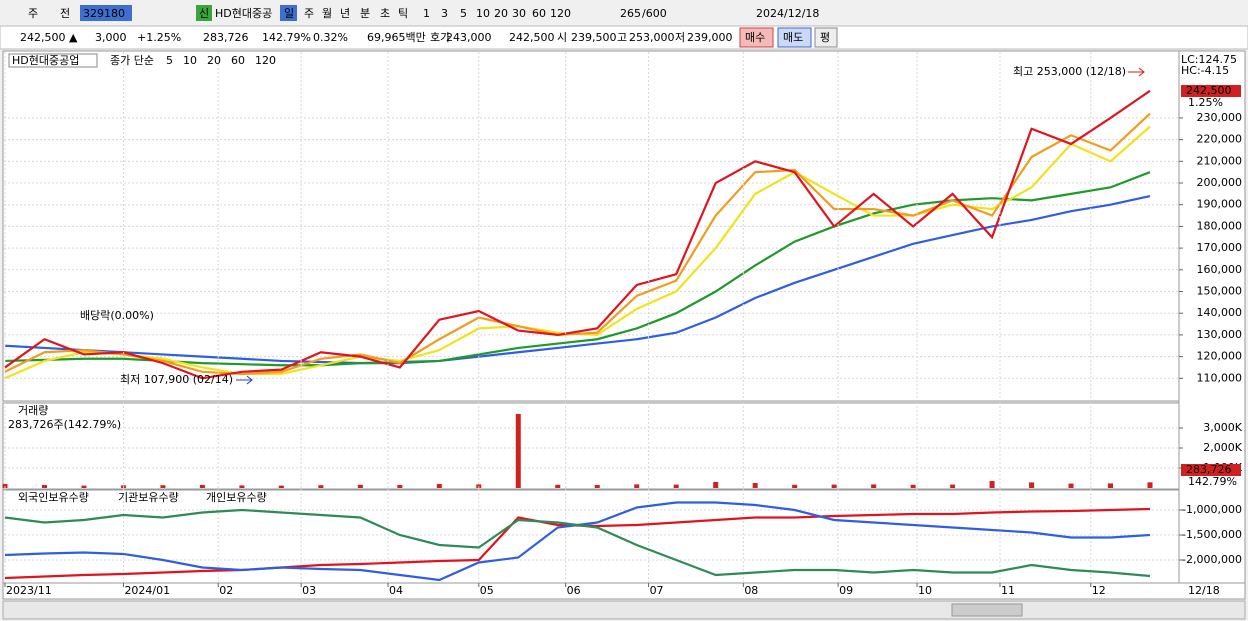 This screenshot has height=621, width=1248. Describe the element at coordinates (238, 60) in the screenshot. I see `legend-entry: 60` at that location.